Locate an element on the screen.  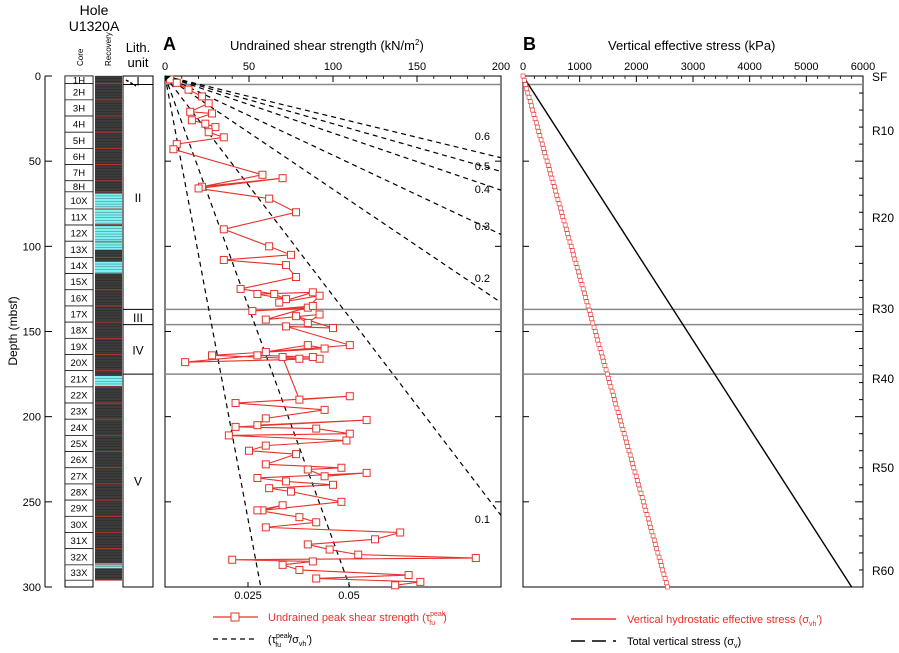
hole-title: Hole is located at coordinates (94, 10).